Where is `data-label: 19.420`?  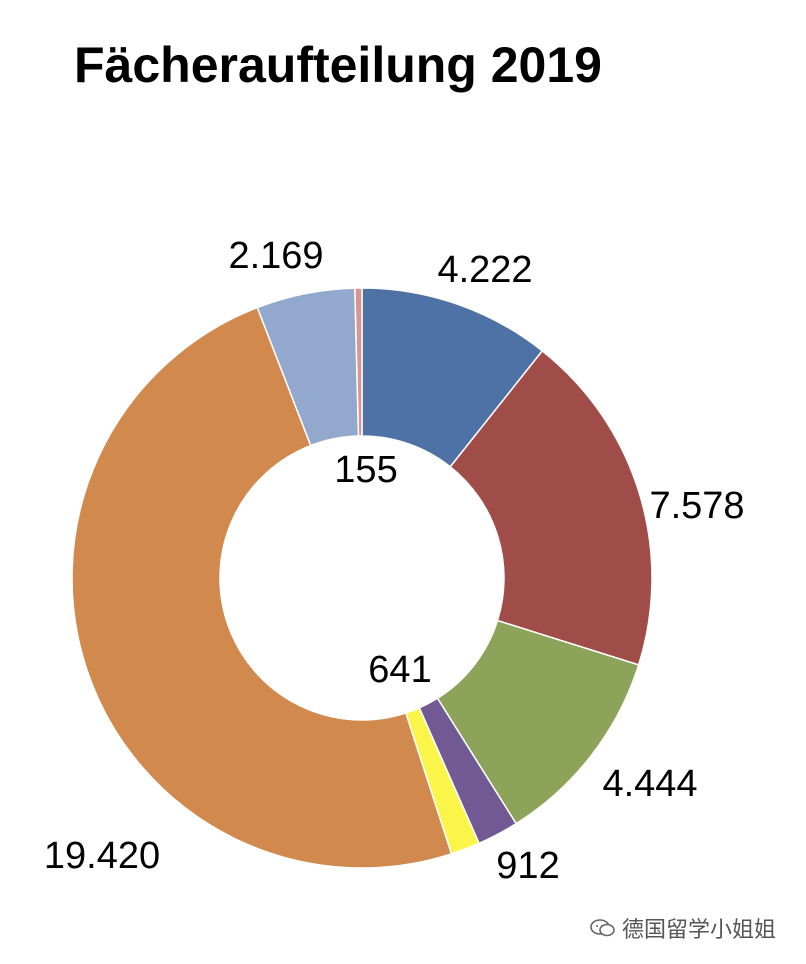 data-label: 19.420 is located at coordinates (102, 856).